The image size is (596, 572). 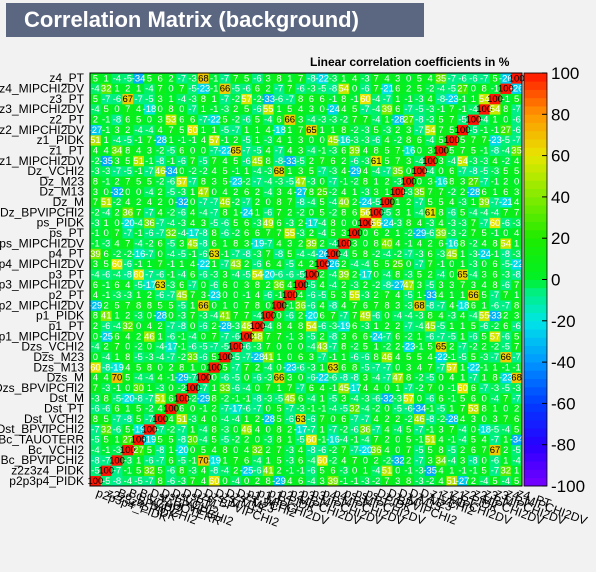 What do you see at coordinates (42, 440) in the screenshot?
I see `y-tick-label: Bc_TAUOTERR` at bounding box center [42, 440].